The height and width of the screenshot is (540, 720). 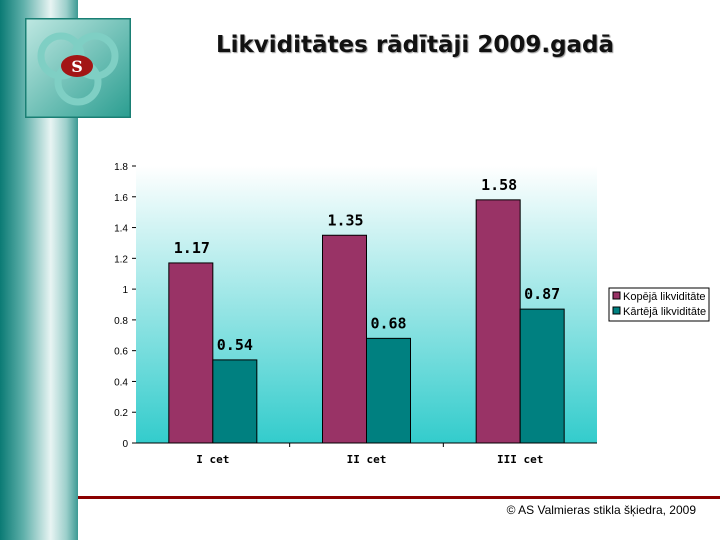 I want to click on y-tick-label: 1.6, so click(x=121, y=198).